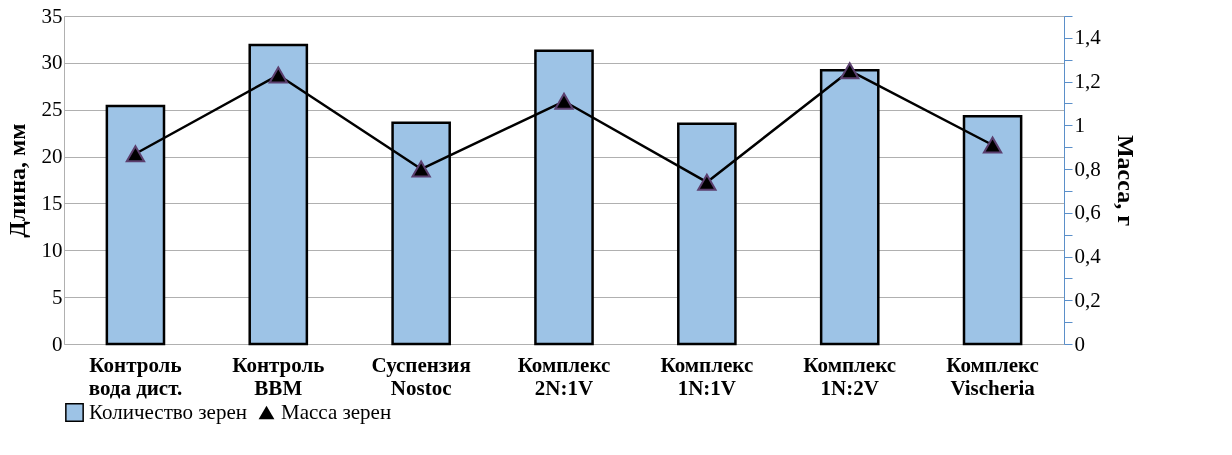  Describe the element at coordinates (52, 15) in the screenshot. I see `y-tick-label: 35` at that location.